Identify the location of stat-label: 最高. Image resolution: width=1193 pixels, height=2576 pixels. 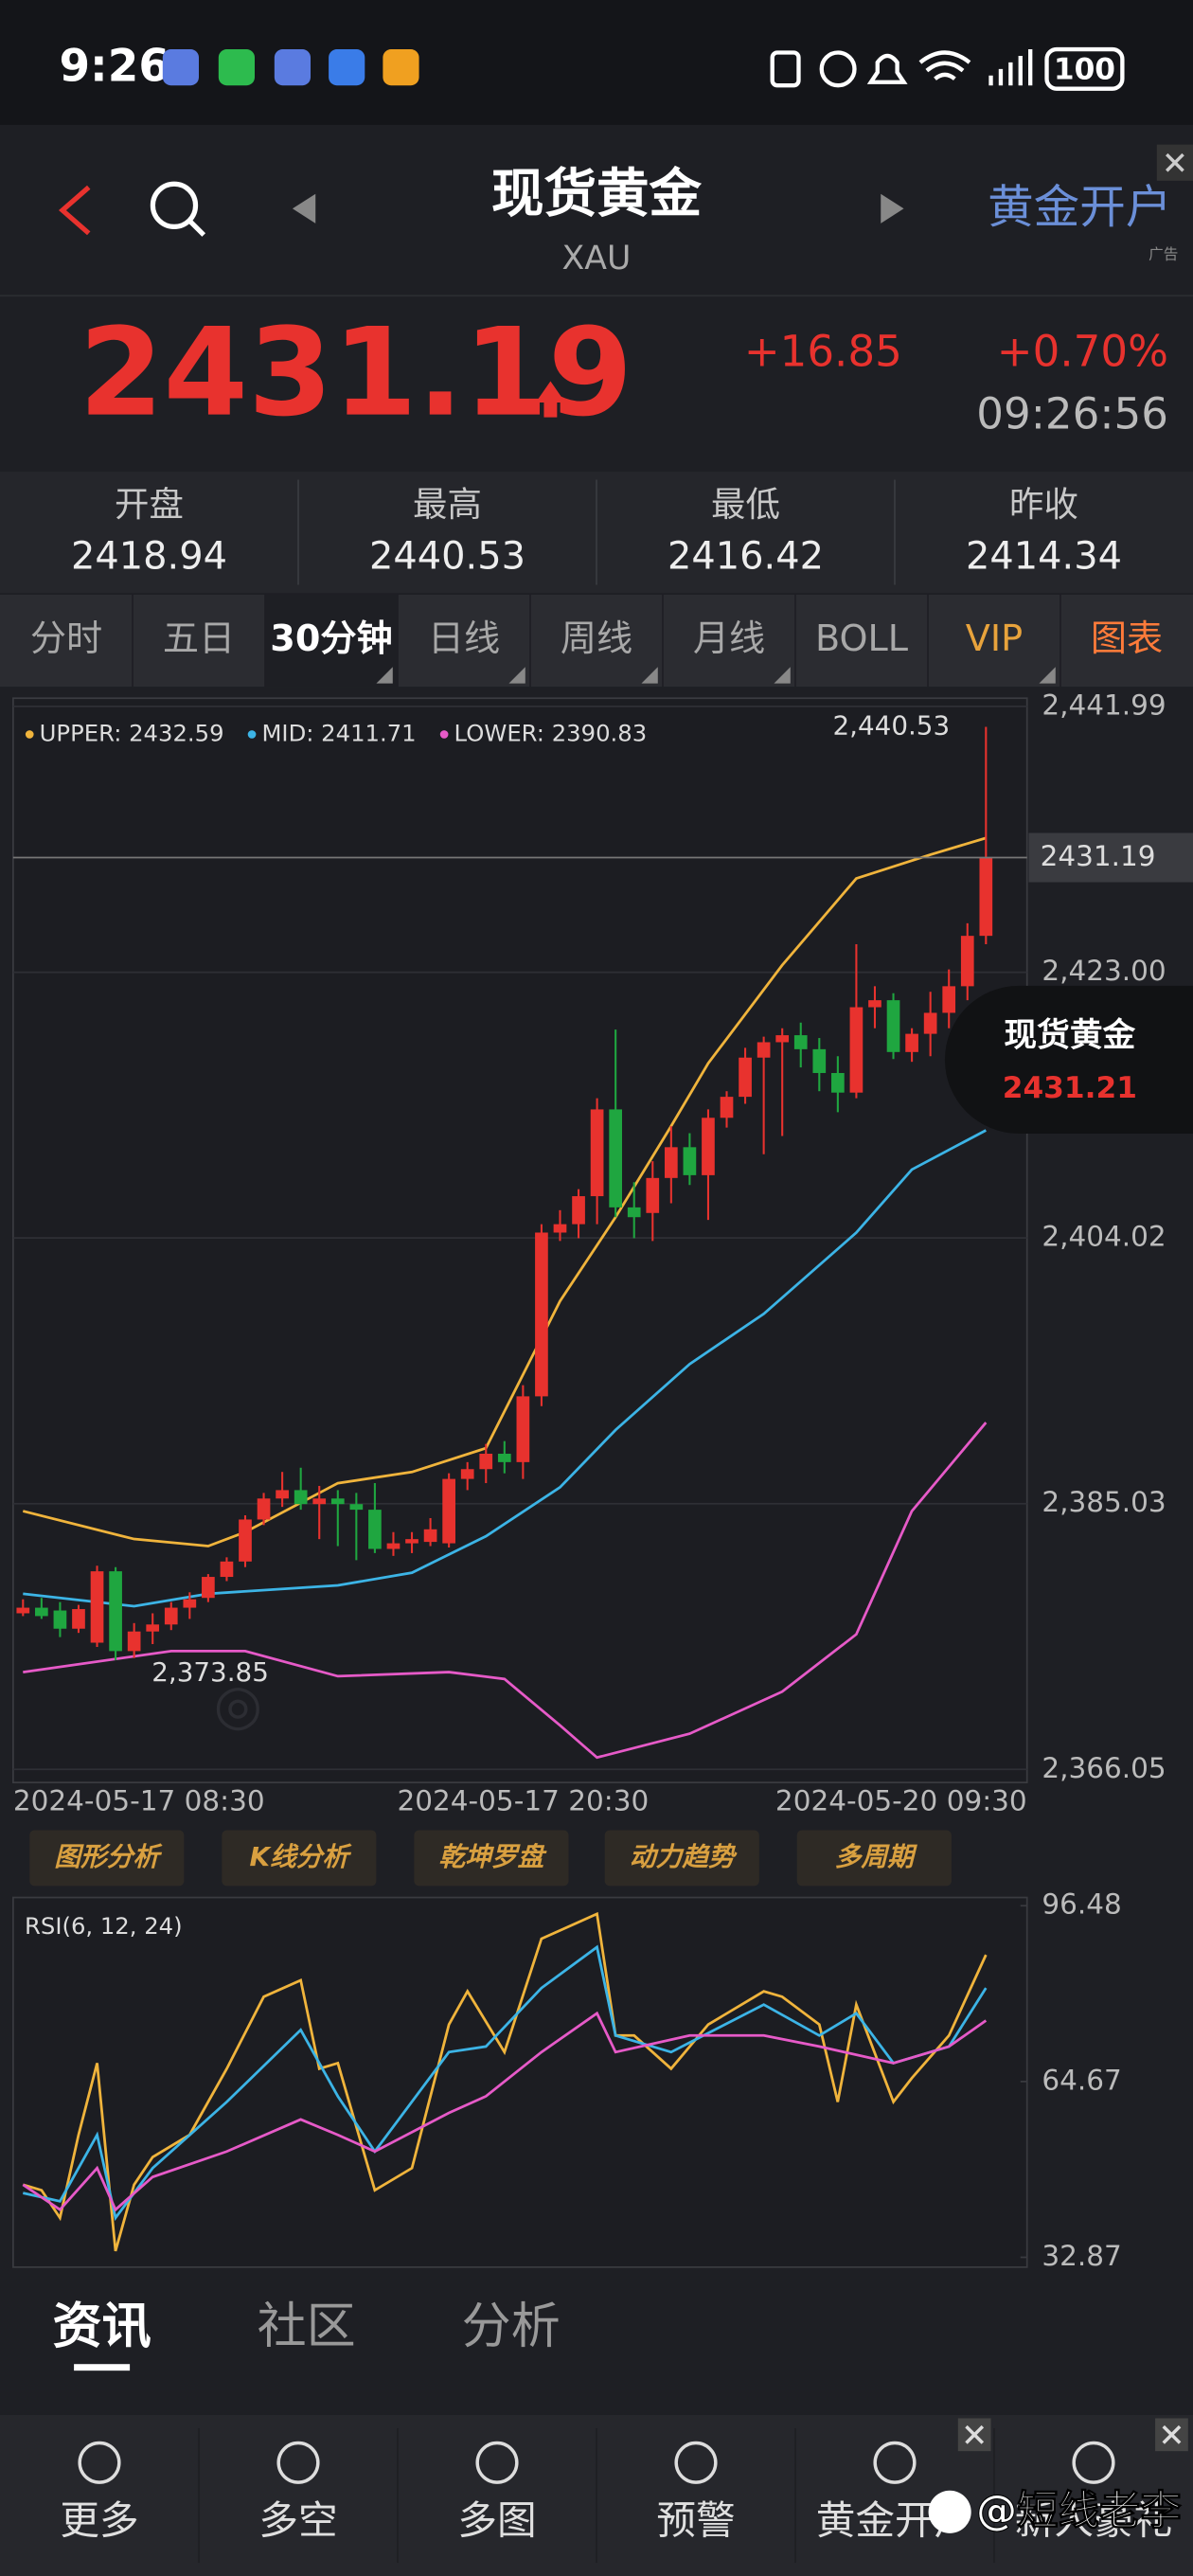
(447, 504).